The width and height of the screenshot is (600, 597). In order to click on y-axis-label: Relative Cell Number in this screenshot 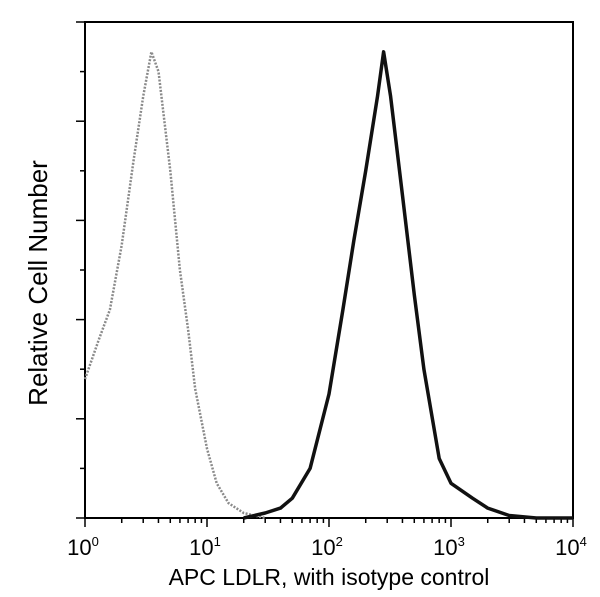, I will do `click(38, 283)`.